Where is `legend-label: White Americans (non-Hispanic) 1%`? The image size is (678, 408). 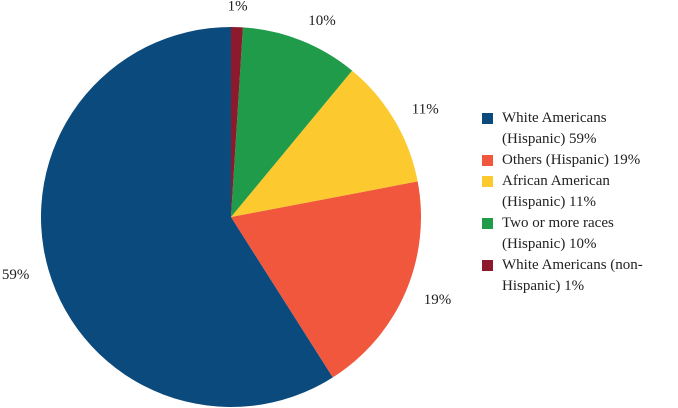 legend-label: White Americans (non-Hispanic) 1% is located at coordinates (572, 275).